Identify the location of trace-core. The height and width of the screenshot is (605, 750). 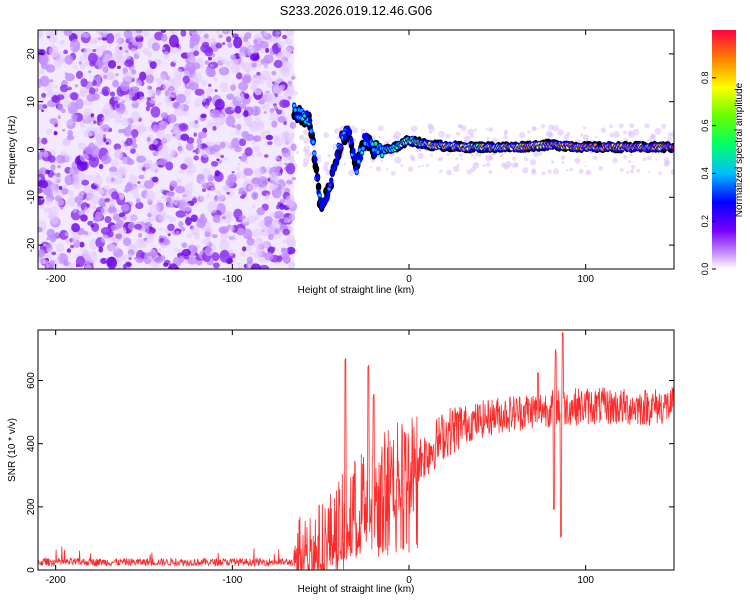
(378, 152).